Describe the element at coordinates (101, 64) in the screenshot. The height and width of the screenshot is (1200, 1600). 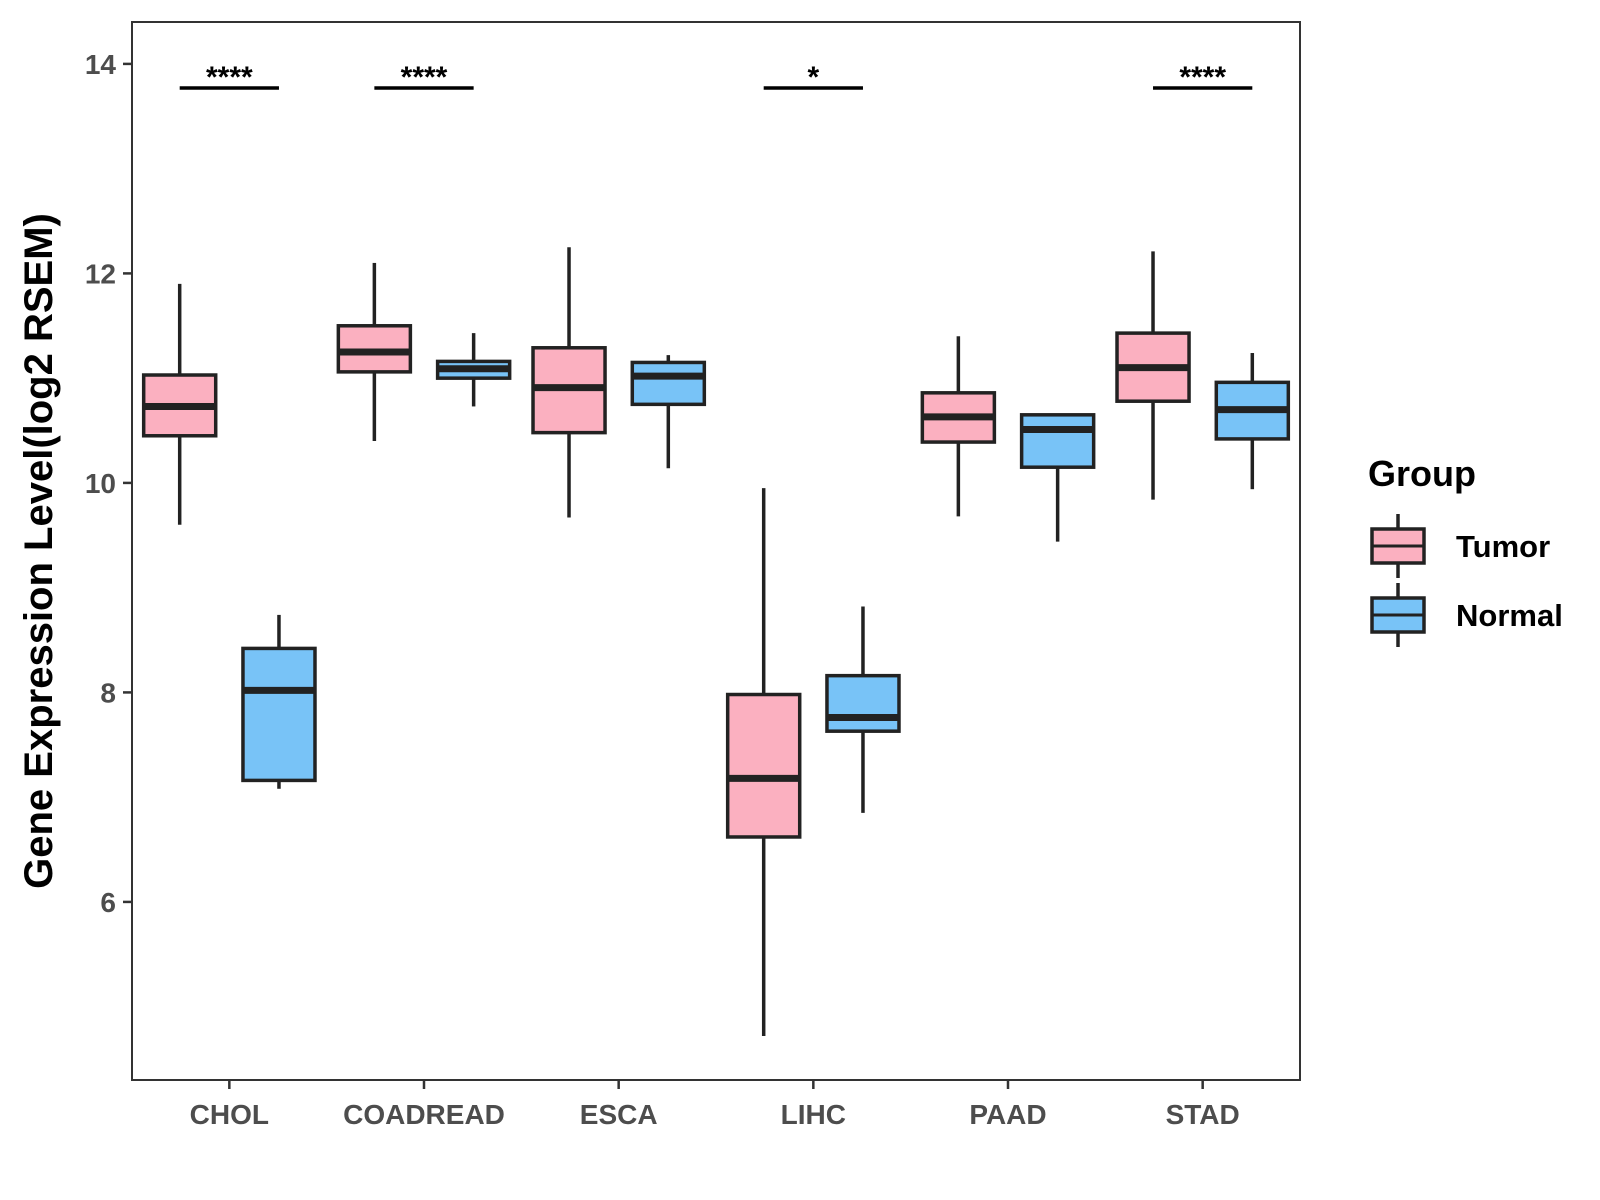
I see `y-tick-label: 14` at that location.